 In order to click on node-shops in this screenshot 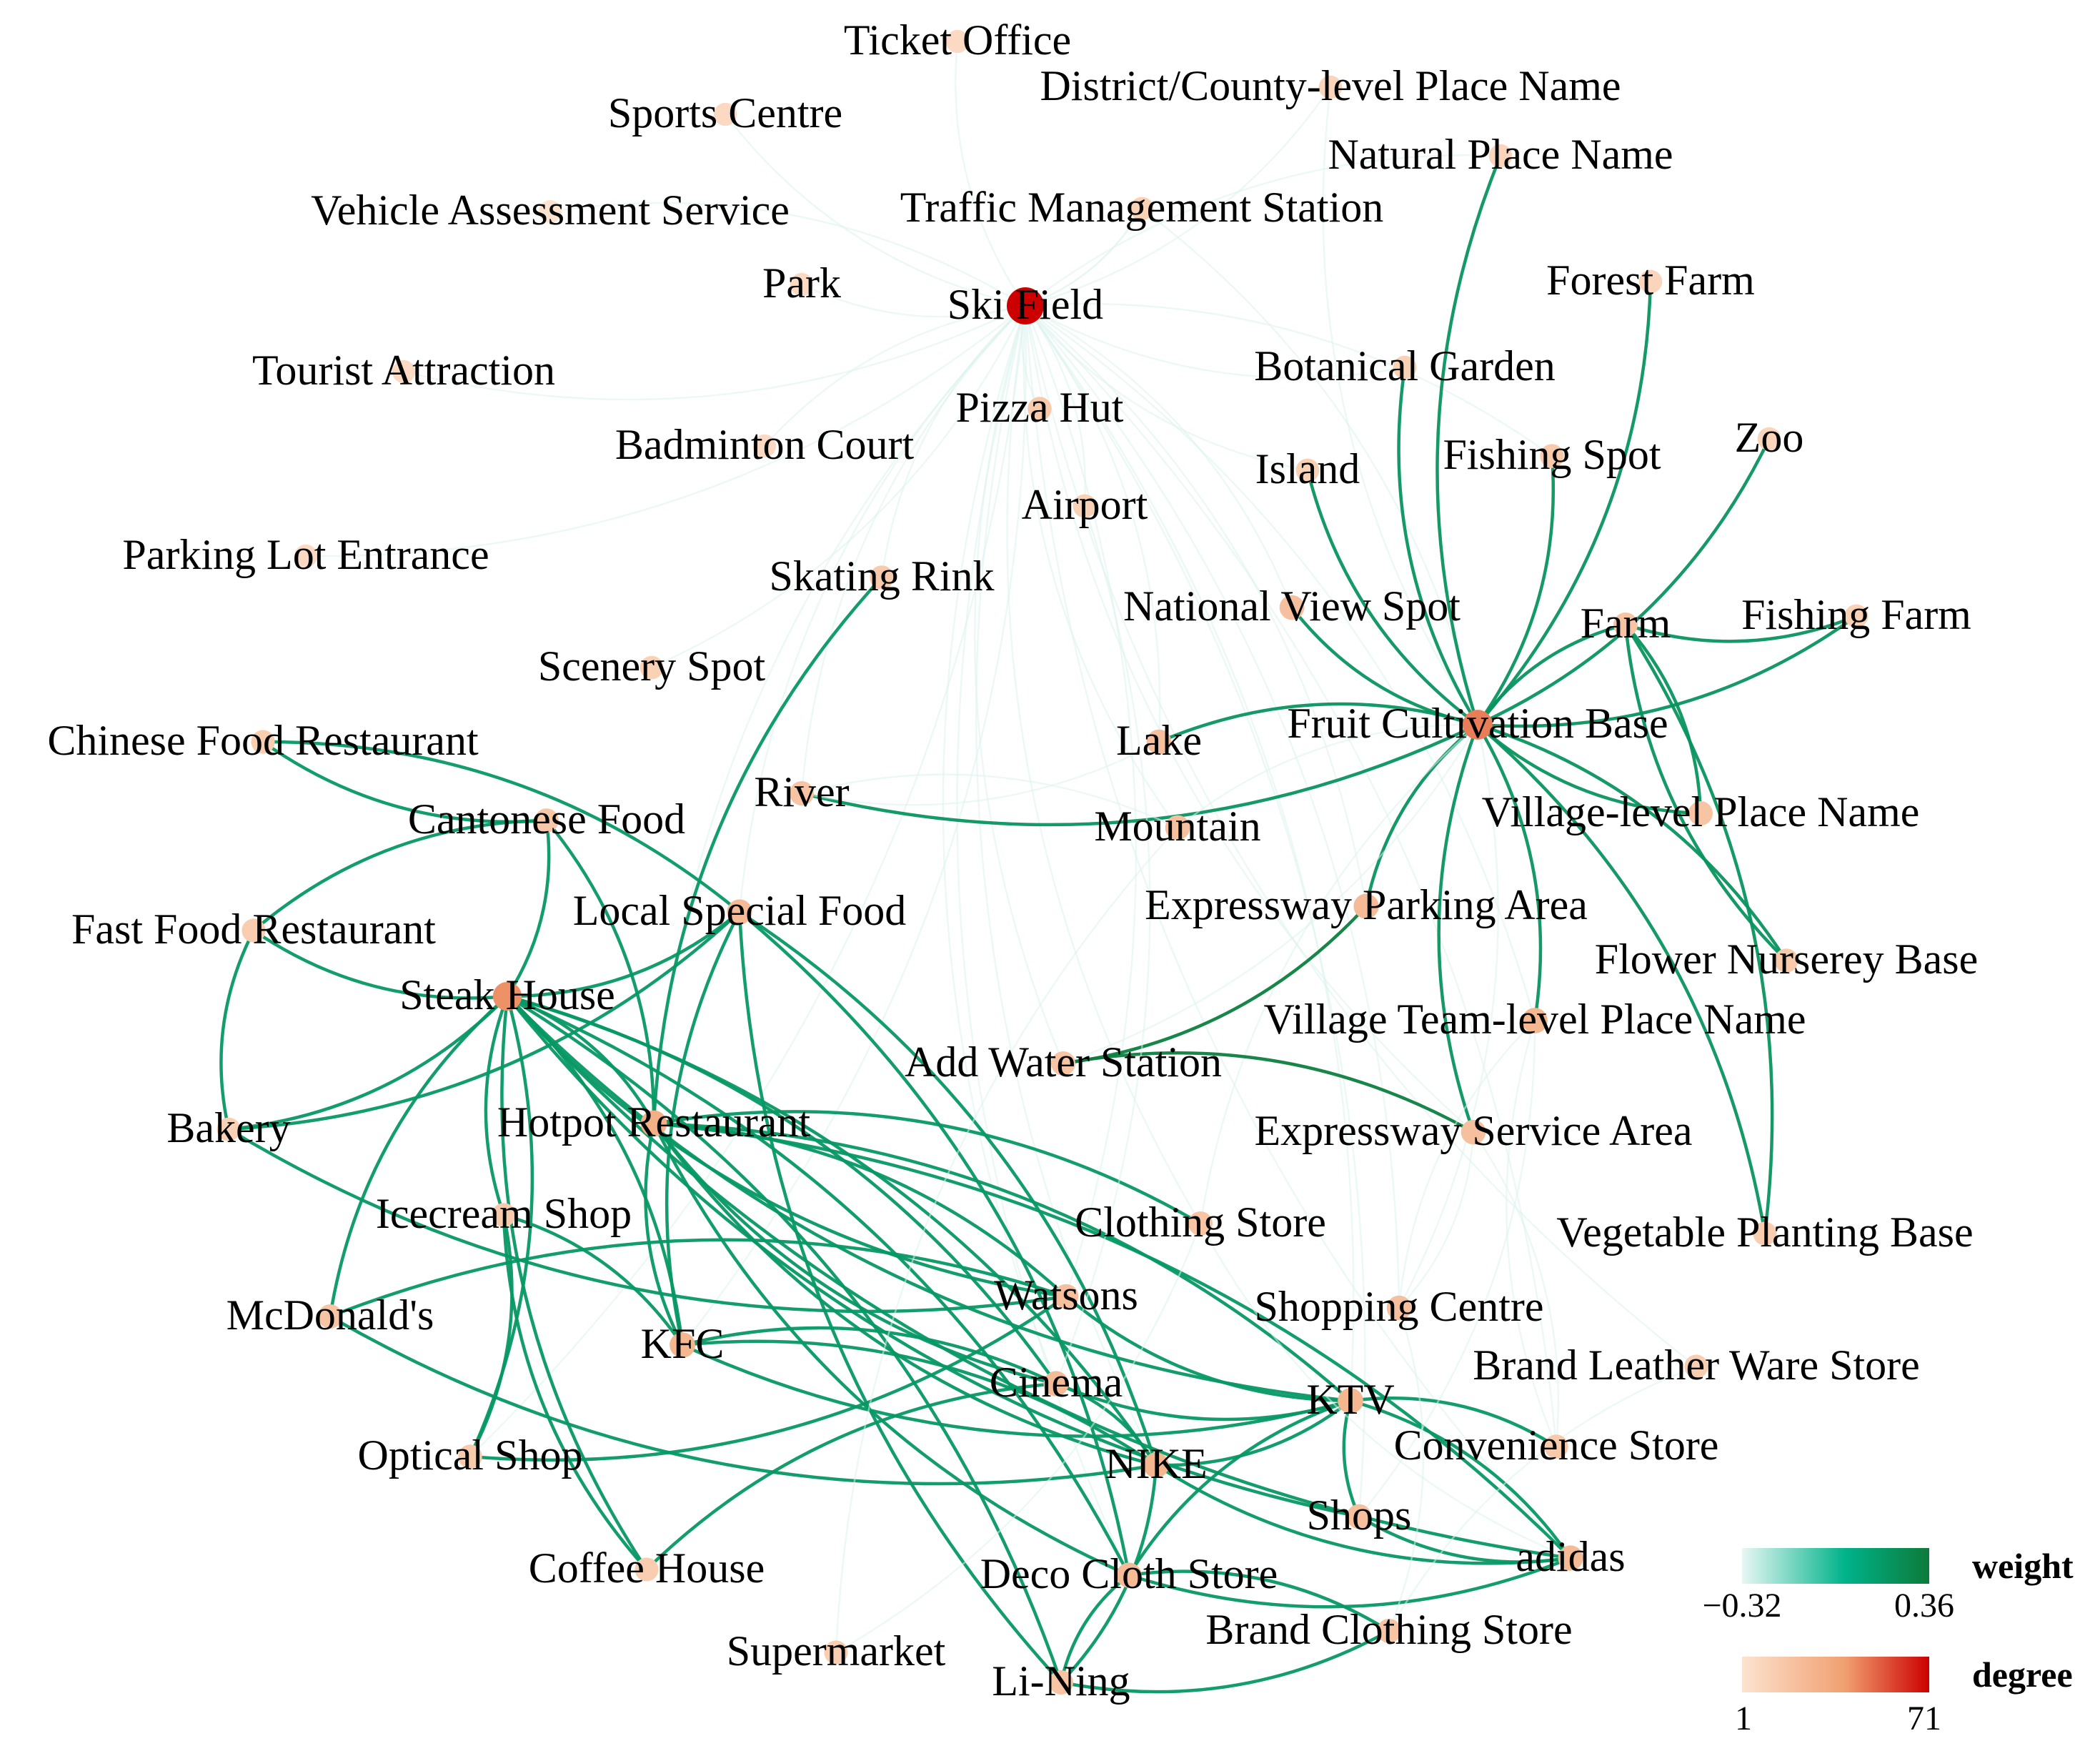, I will do `click(1359, 1516)`.